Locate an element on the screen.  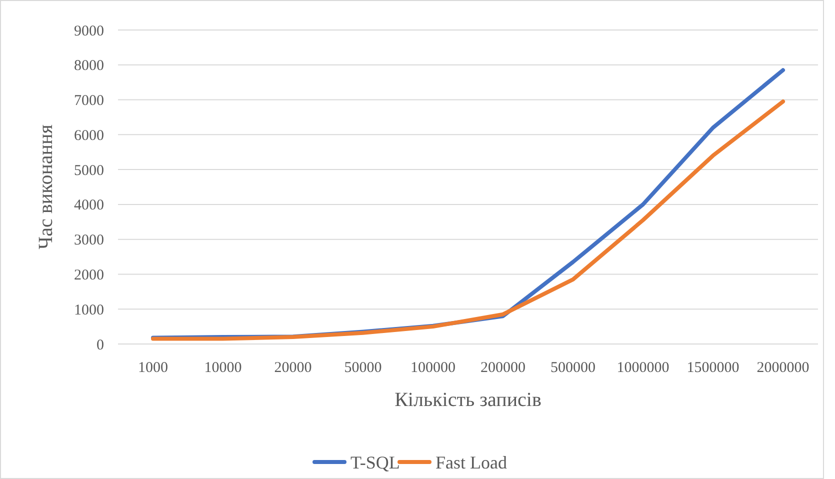
y-tick-label: 5000 is located at coordinates (89, 170).